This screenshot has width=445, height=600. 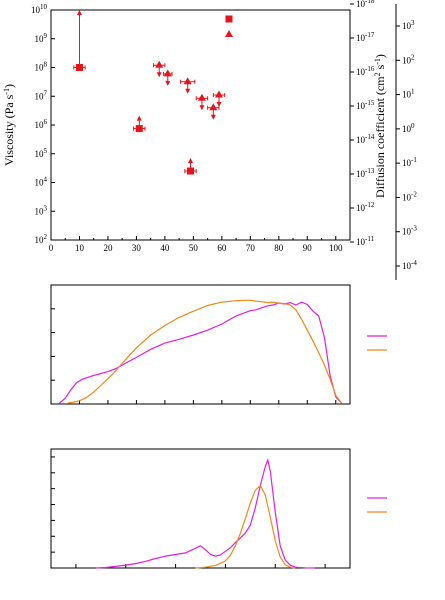 What do you see at coordinates (41, 38) in the screenshot?
I see `y-tick-label: 10⁹` at bounding box center [41, 38].